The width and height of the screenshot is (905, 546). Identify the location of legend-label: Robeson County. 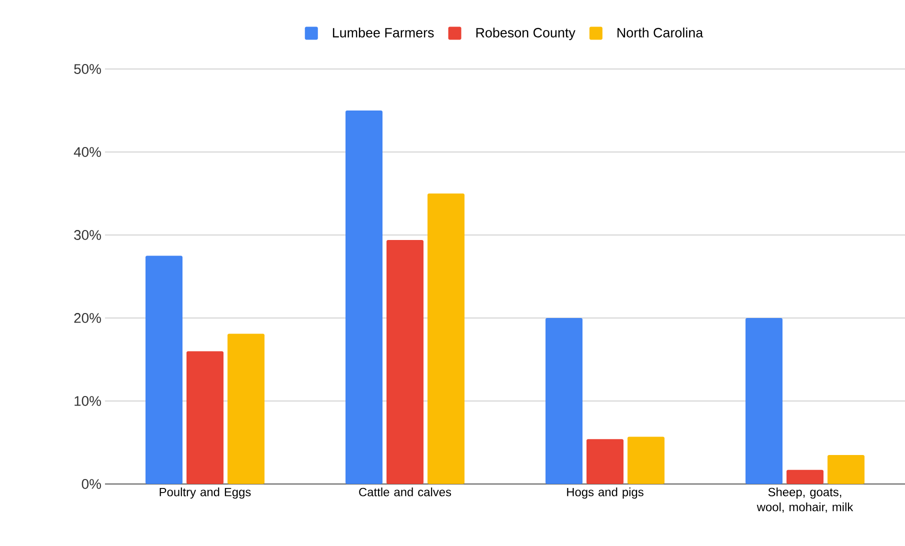
(526, 34).